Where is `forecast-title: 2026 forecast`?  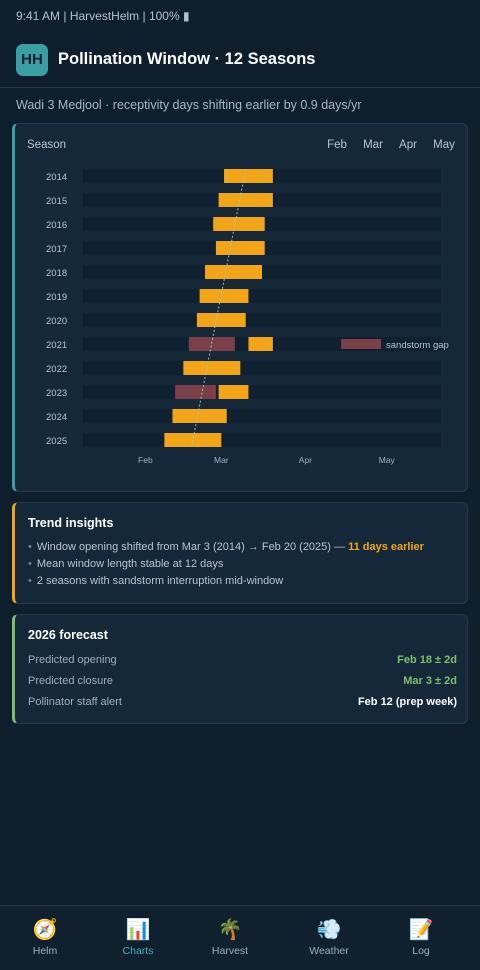 forecast-title: 2026 forecast is located at coordinates (68, 635).